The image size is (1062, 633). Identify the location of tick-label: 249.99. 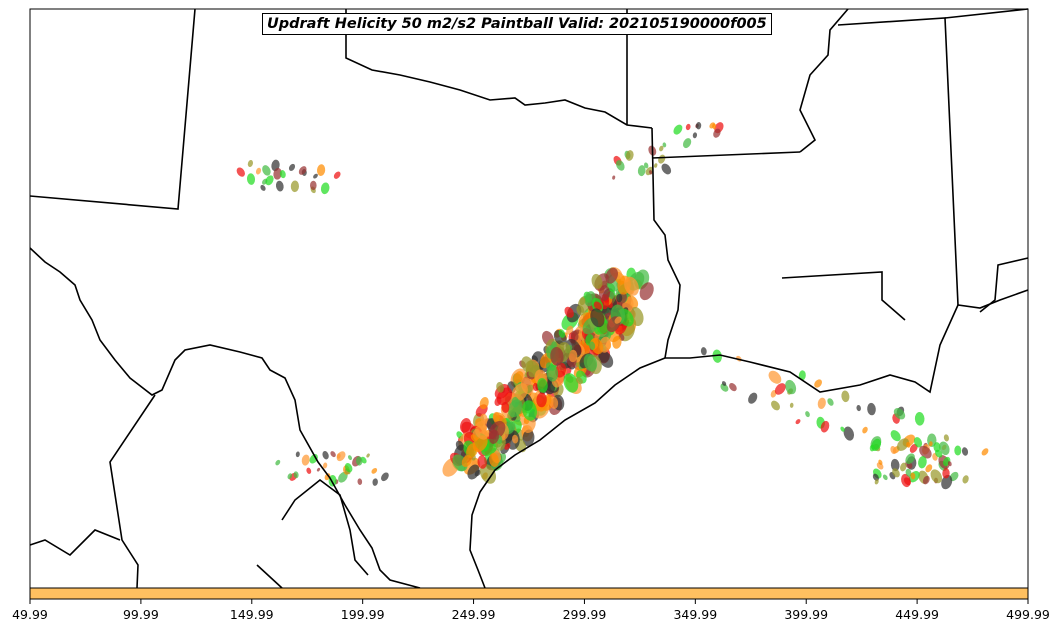
(474, 614).